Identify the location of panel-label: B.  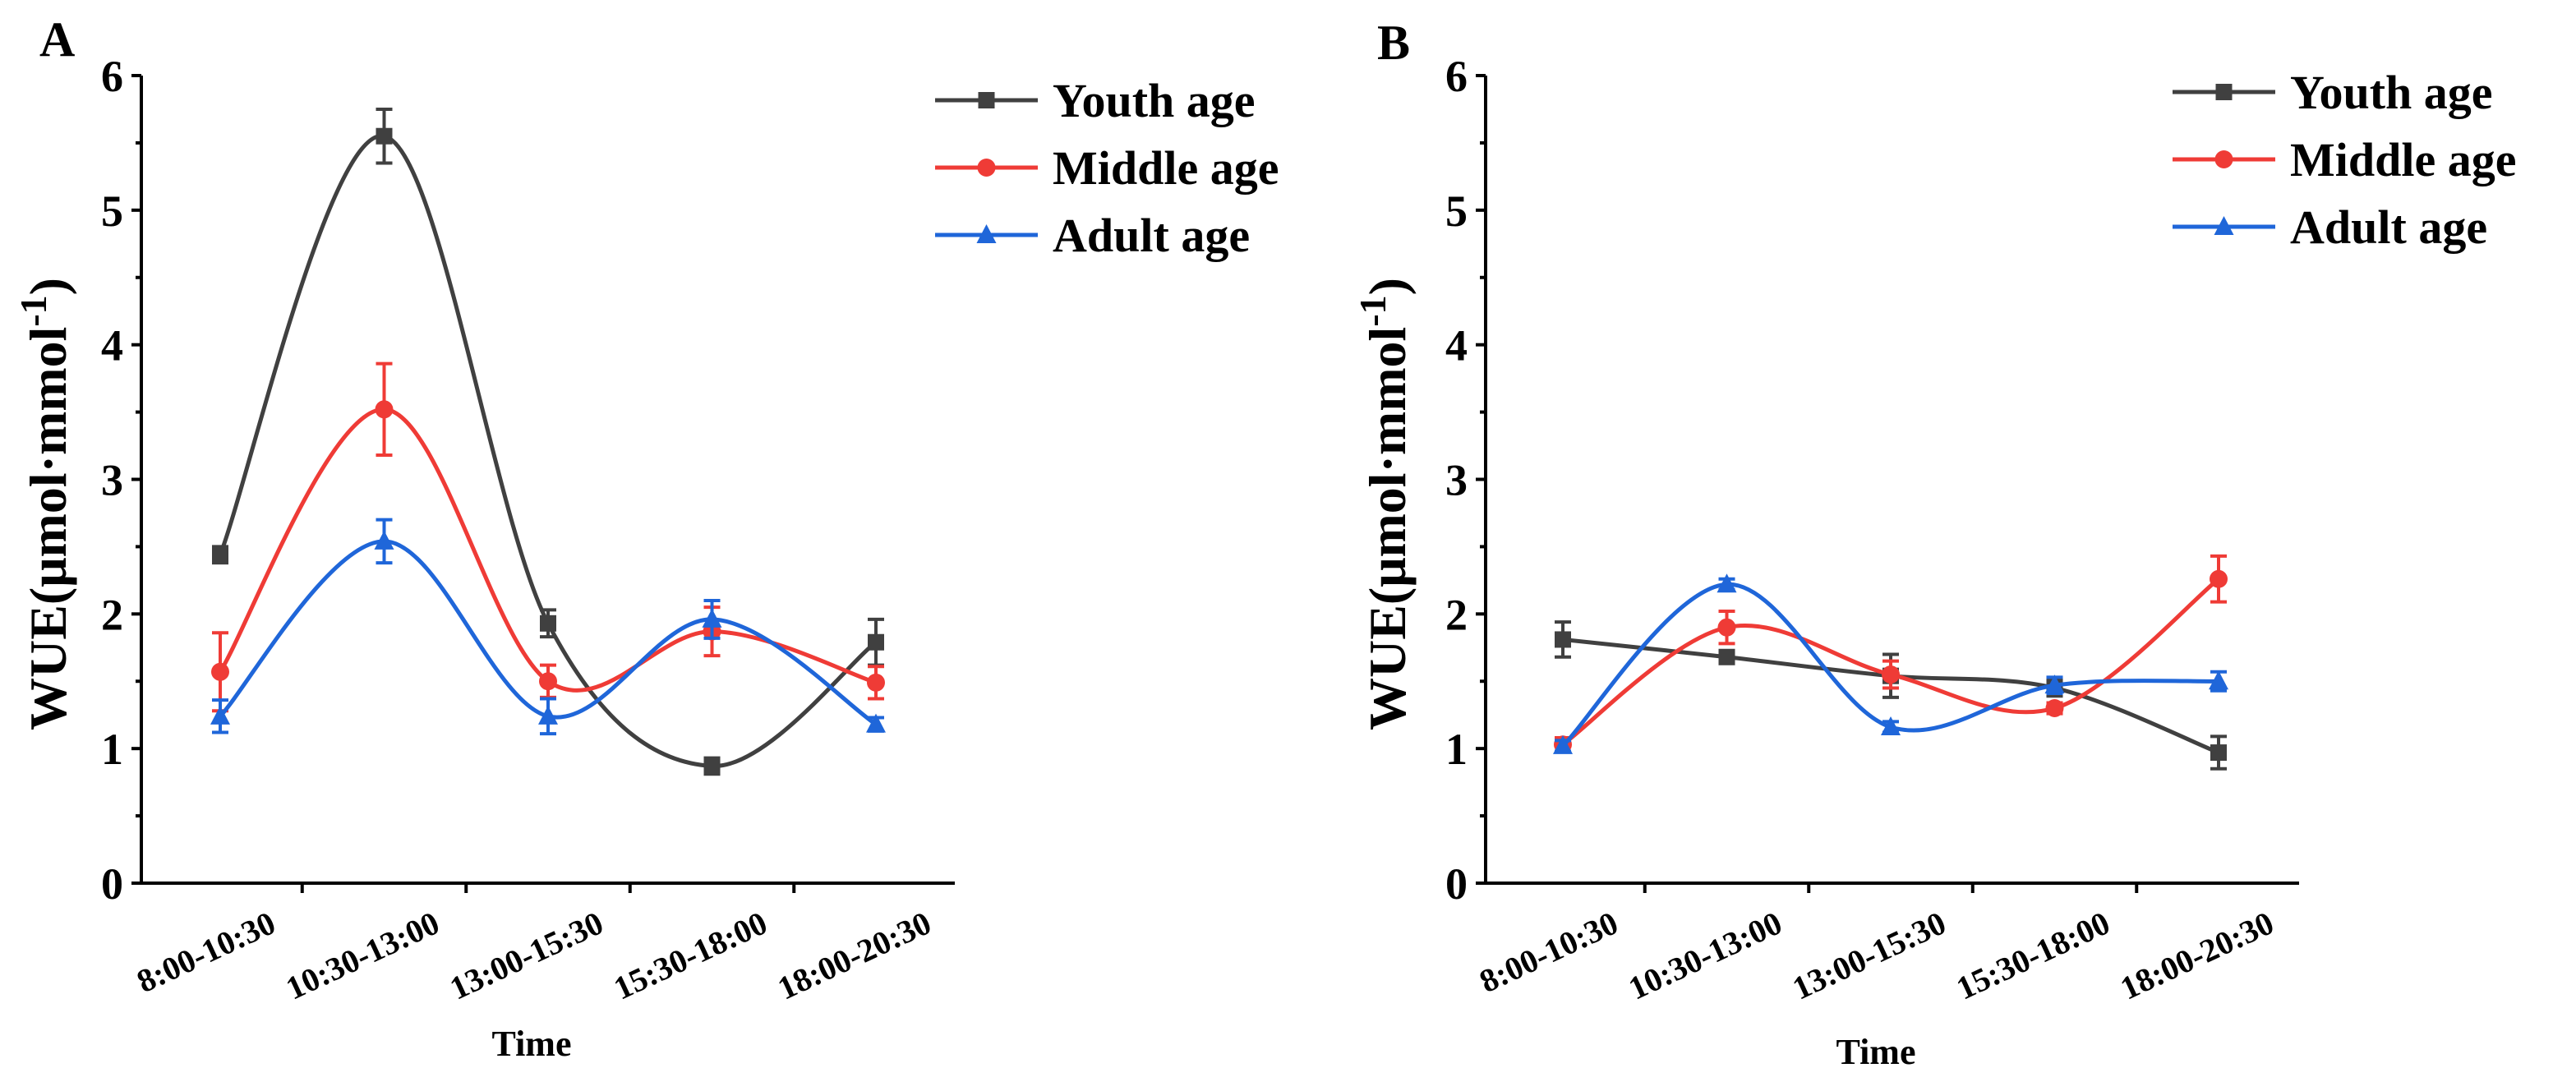
(1393, 43).